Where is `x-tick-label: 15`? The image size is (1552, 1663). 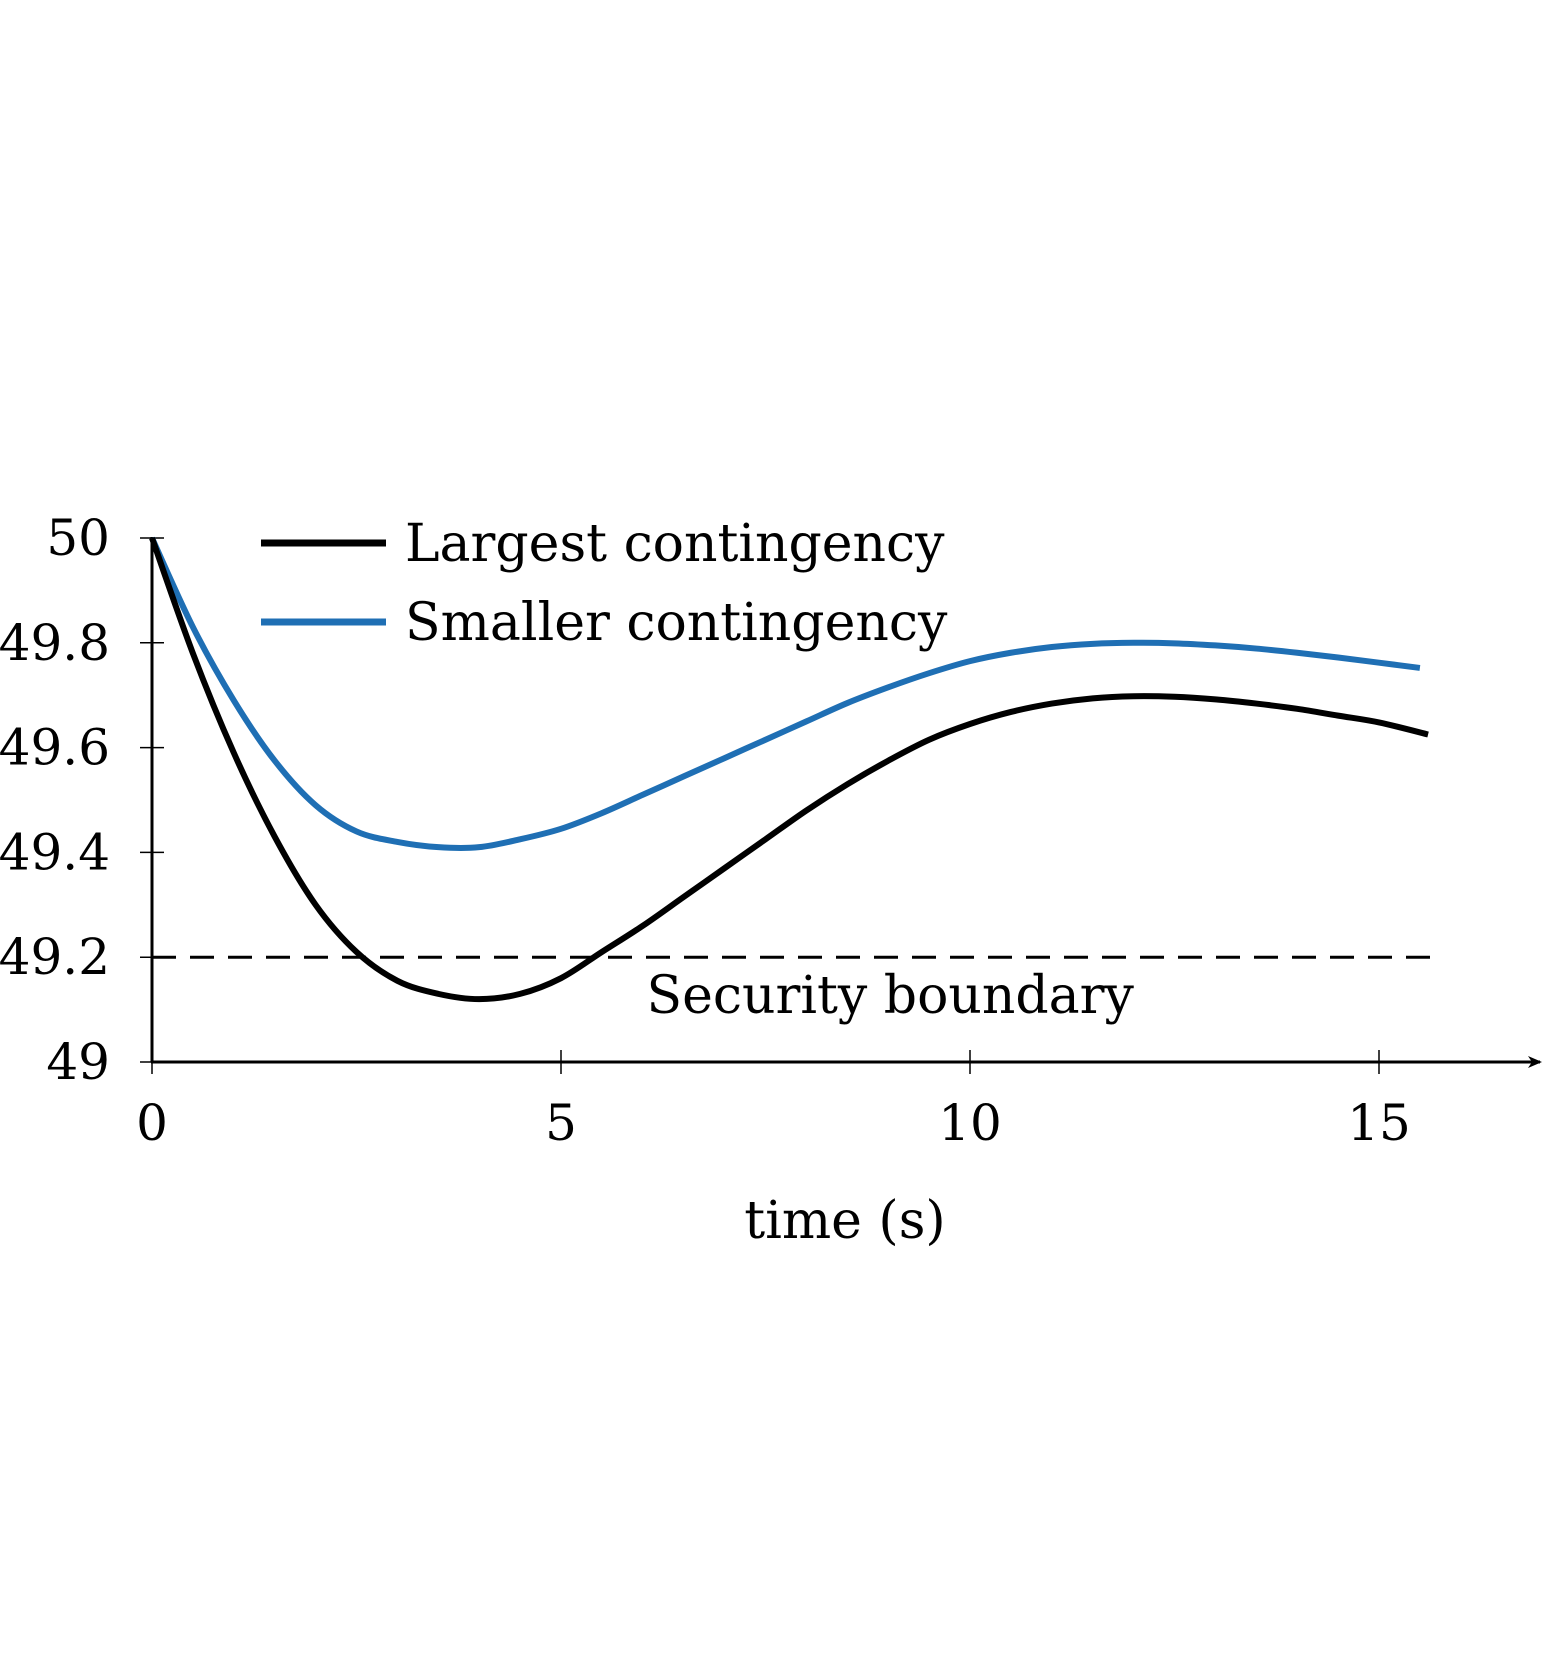
x-tick-label: 15 is located at coordinates (1379, 1123).